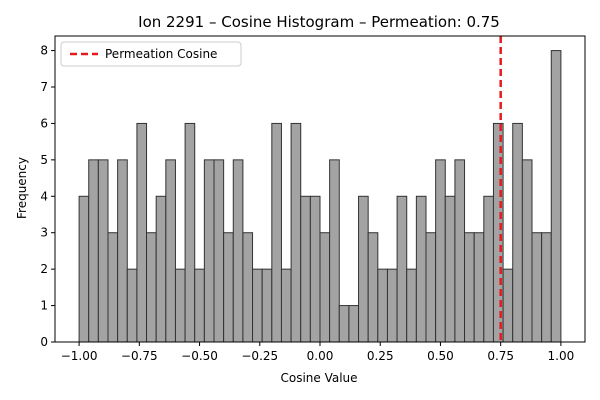 This screenshot has height=400, width=600. I want to click on y-tick-label: 6, so click(44, 123).